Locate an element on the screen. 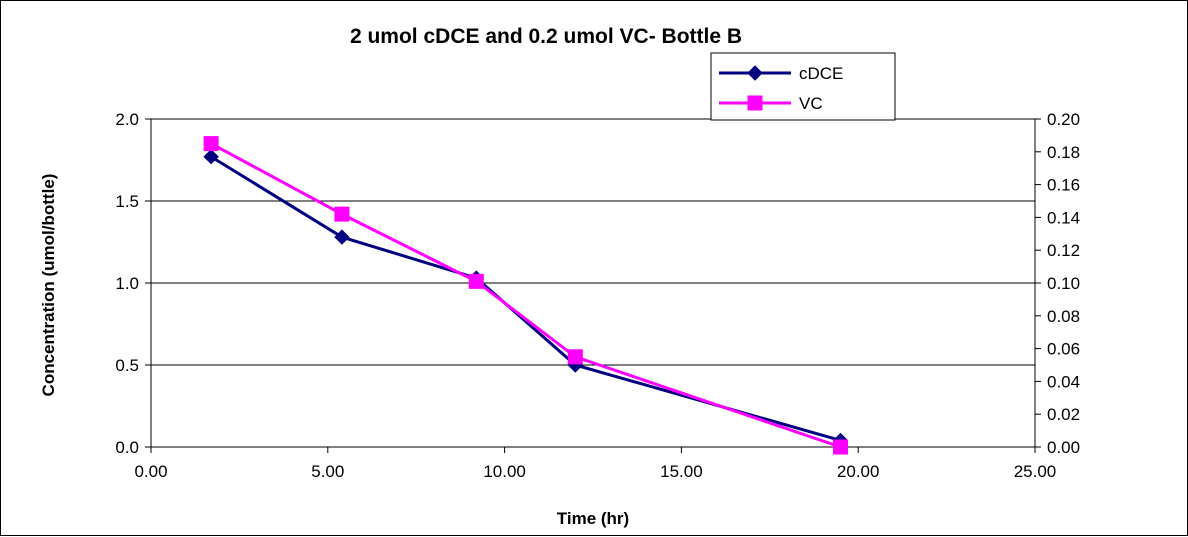  y2-tick-label: 0.14 is located at coordinates (1063, 217).